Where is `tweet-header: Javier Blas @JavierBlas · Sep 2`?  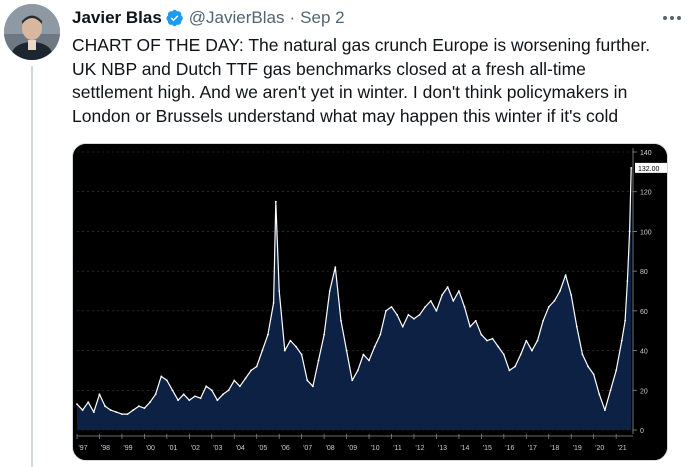
tweet-header: Javier Blas @JavierBlas · Sep 2 is located at coordinates (208, 18).